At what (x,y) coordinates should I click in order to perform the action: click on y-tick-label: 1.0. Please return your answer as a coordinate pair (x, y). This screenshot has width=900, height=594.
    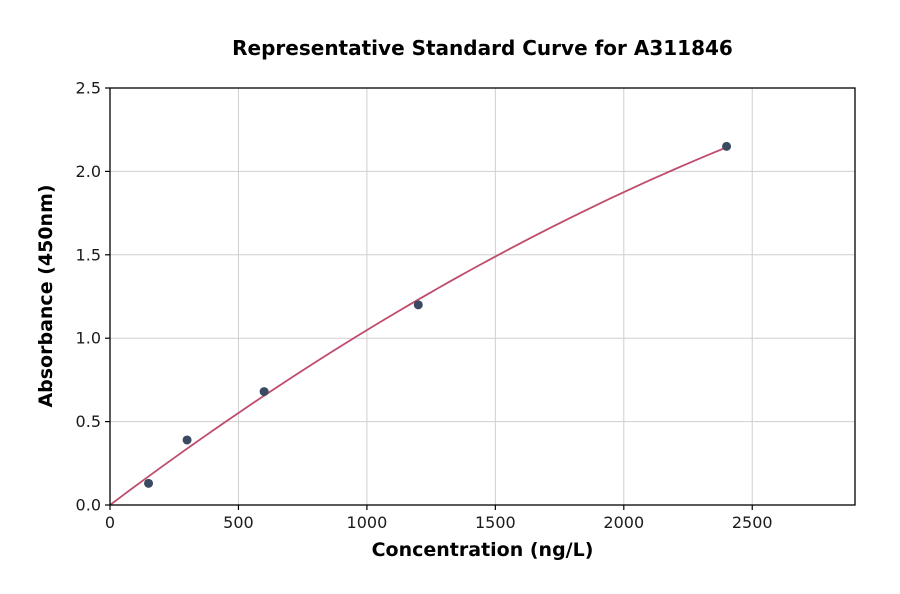
    Looking at the image, I should click on (88, 338).